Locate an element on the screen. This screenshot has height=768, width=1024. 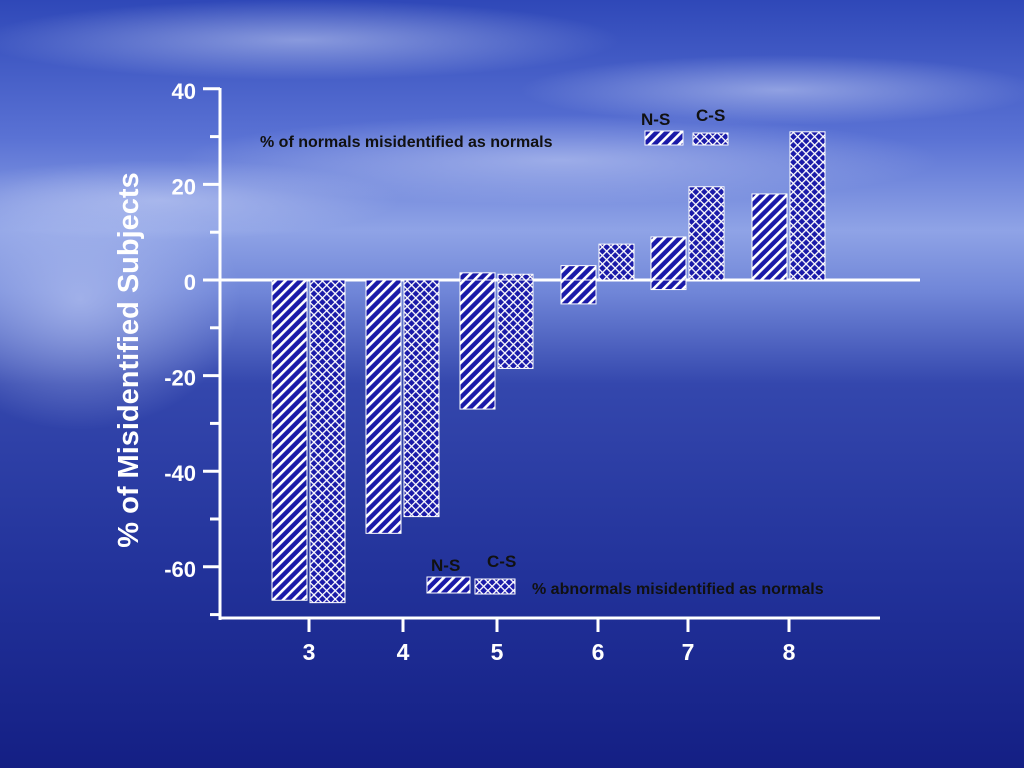
y-tick-label: 0 is located at coordinates (190, 282).